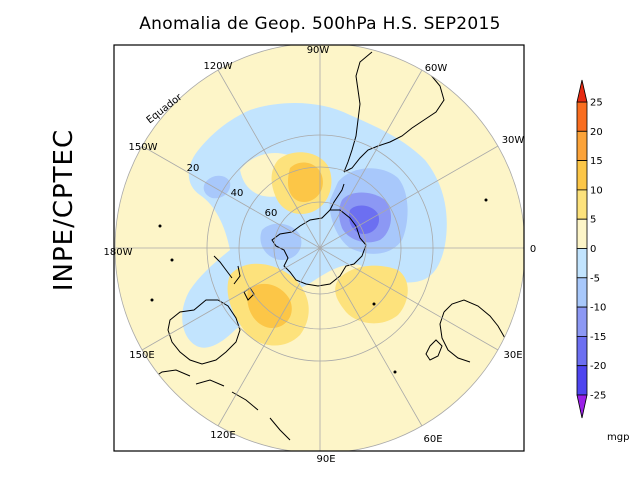  I want to click on lon-label-150e: 150E, so click(141, 355).